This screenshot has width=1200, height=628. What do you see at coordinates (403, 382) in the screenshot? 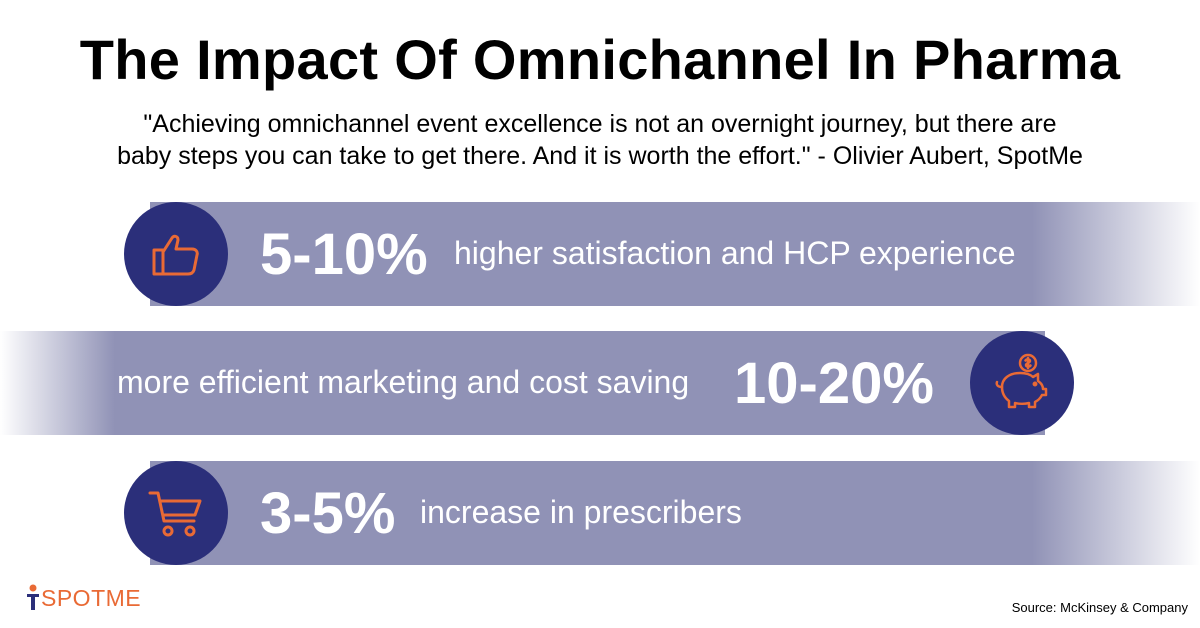
I see `stat-description-marketing: more efficient marketing and cost saving` at bounding box center [403, 382].